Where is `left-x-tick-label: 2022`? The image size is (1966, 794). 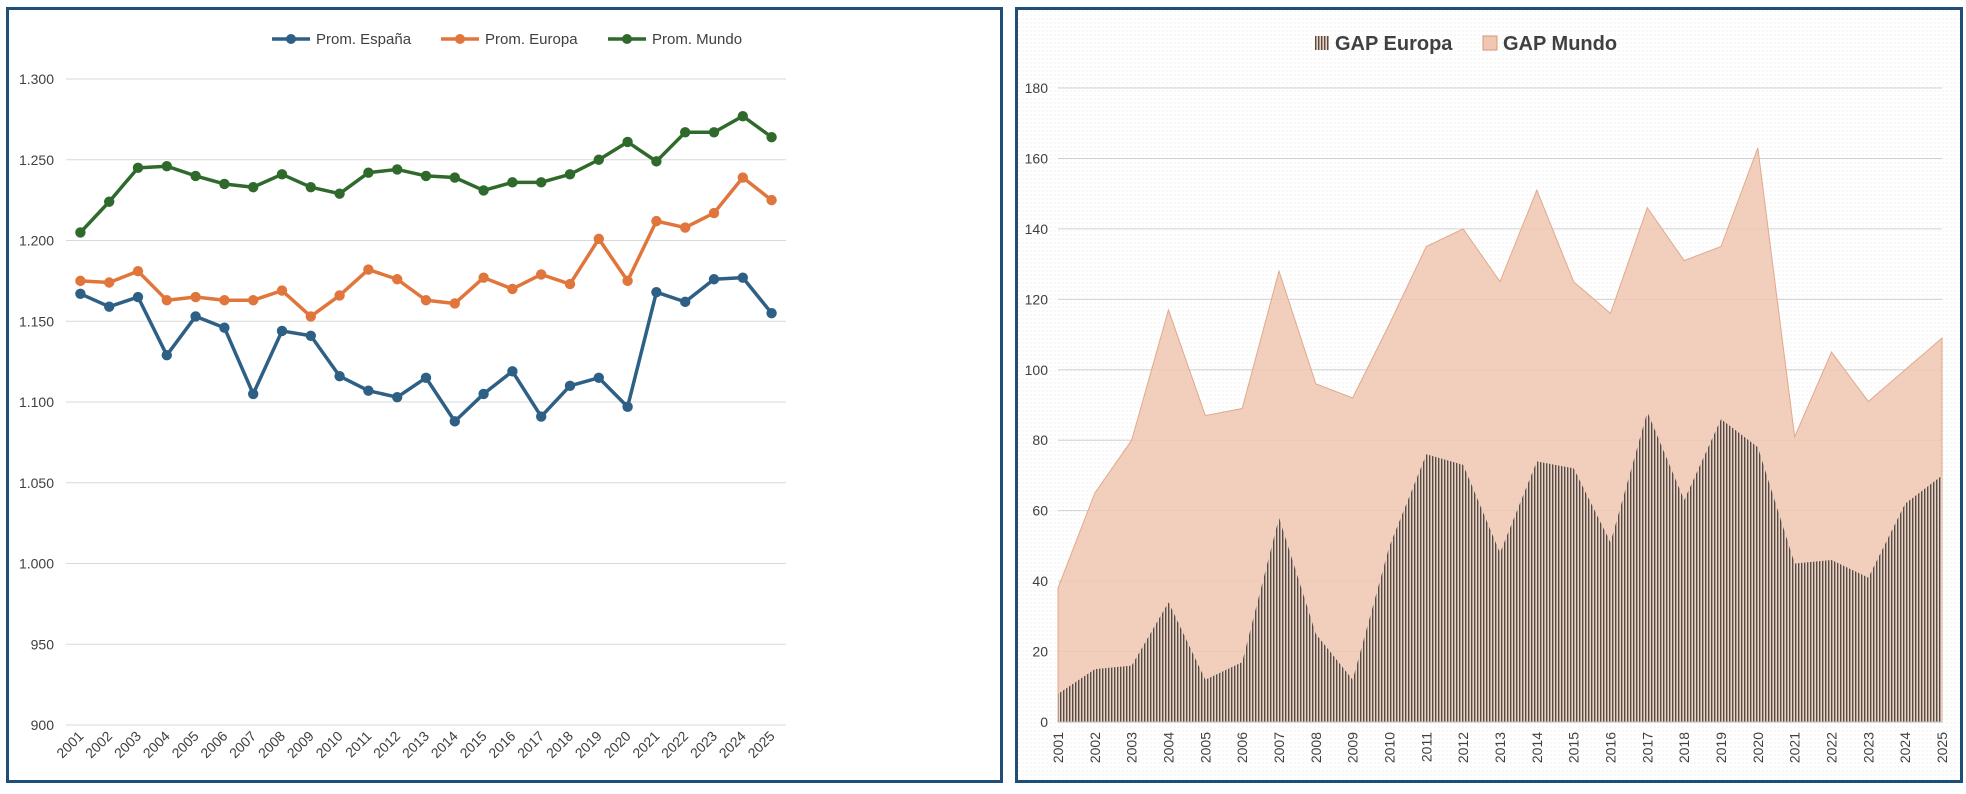 left-x-tick-label: 2022 is located at coordinates (674, 744).